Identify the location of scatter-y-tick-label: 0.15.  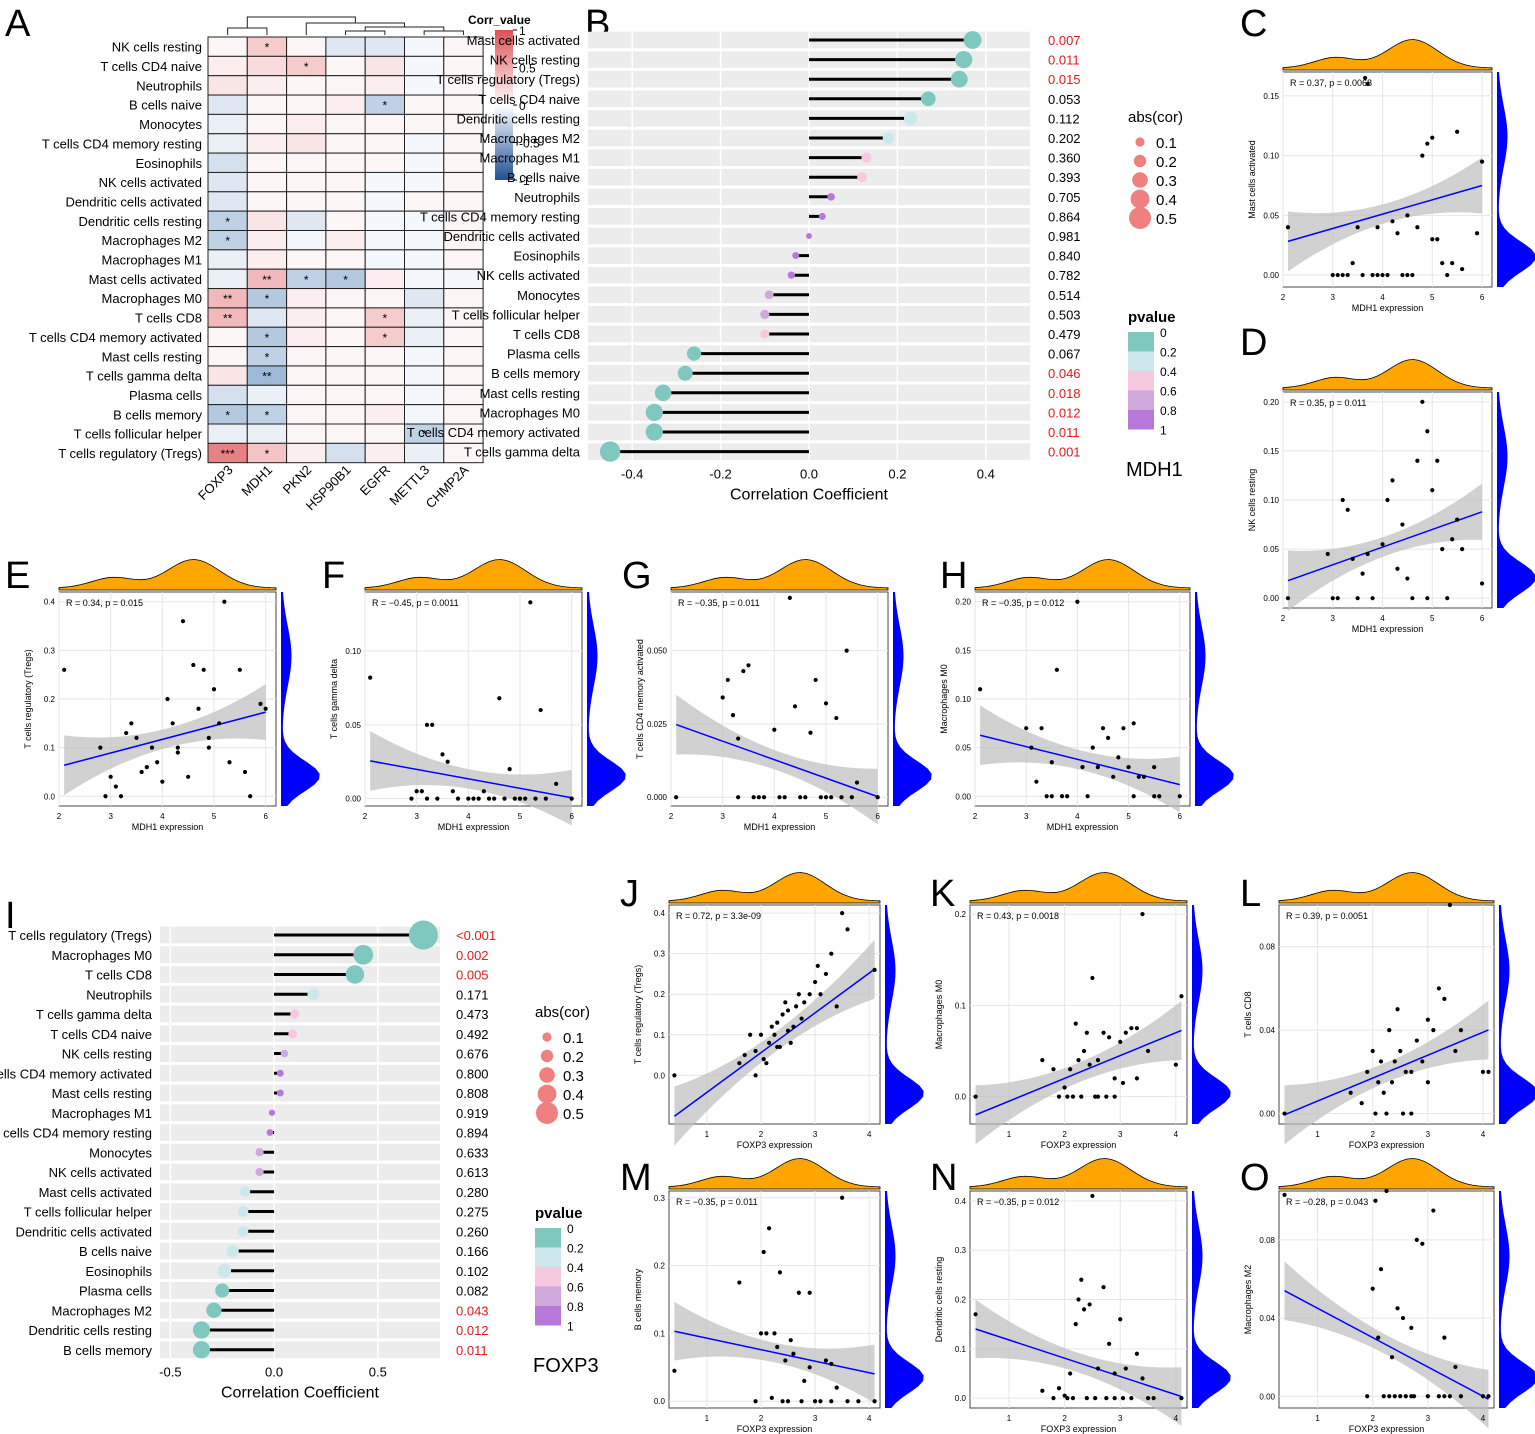
(963, 650).